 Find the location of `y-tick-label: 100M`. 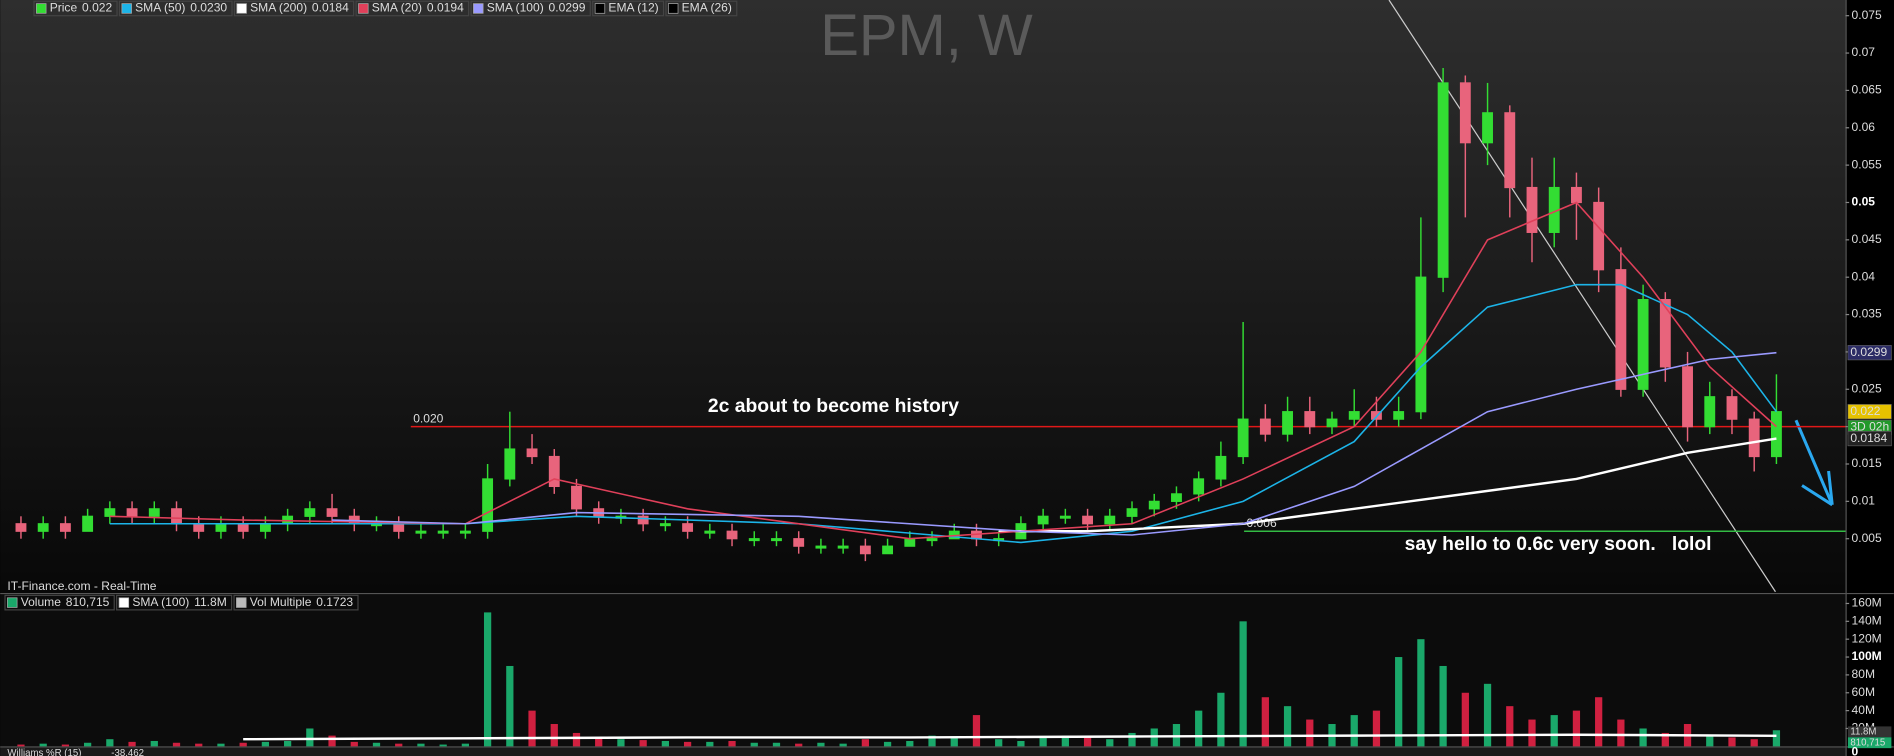

y-tick-label: 100M is located at coordinates (1867, 656).